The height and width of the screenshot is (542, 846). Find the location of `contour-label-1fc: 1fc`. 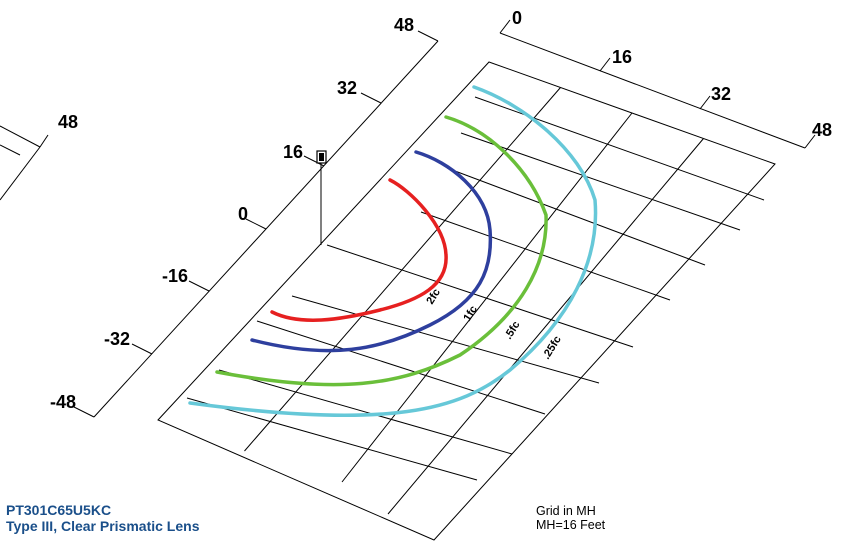

contour-label-1fc: 1fc is located at coordinates (470, 314).